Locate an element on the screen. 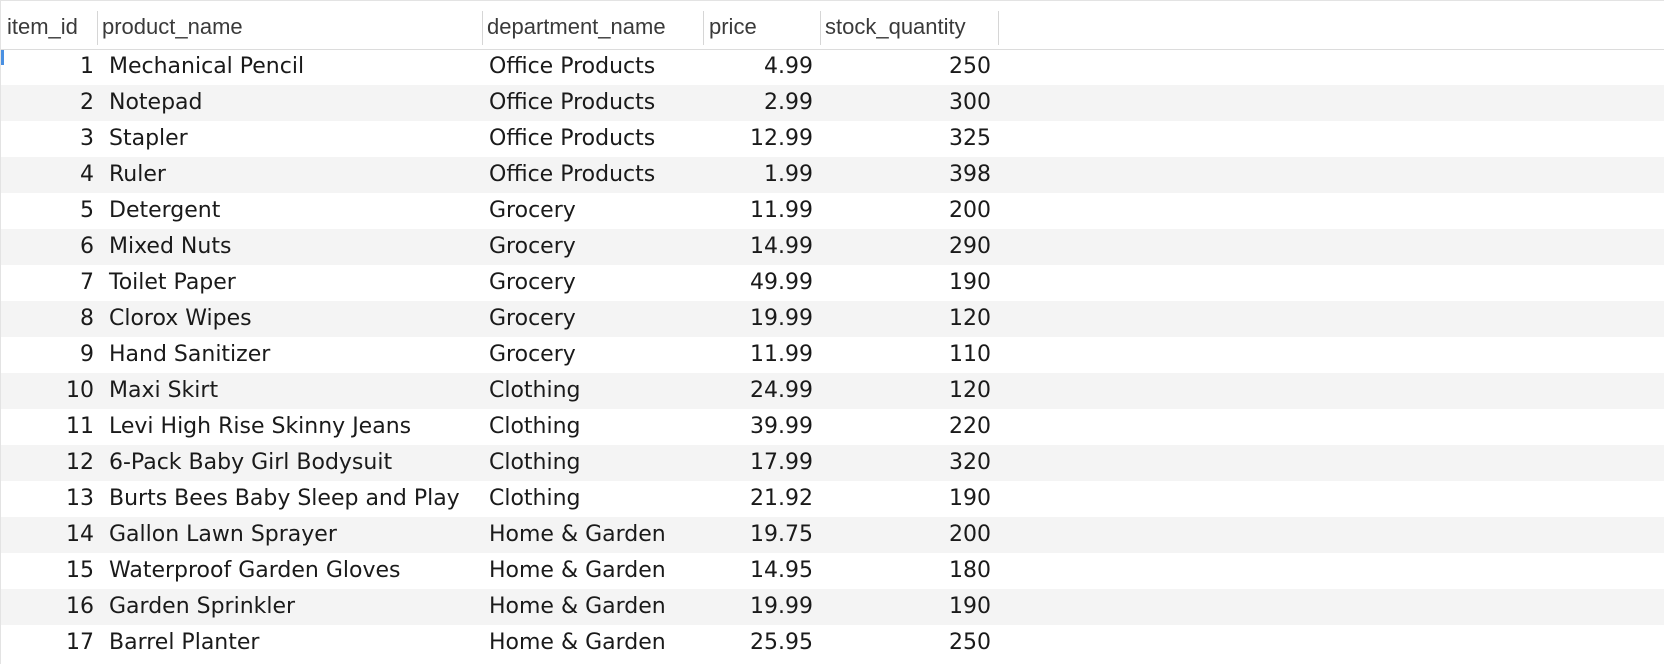  cell-stock-quantity: 220 is located at coordinates (970, 426).